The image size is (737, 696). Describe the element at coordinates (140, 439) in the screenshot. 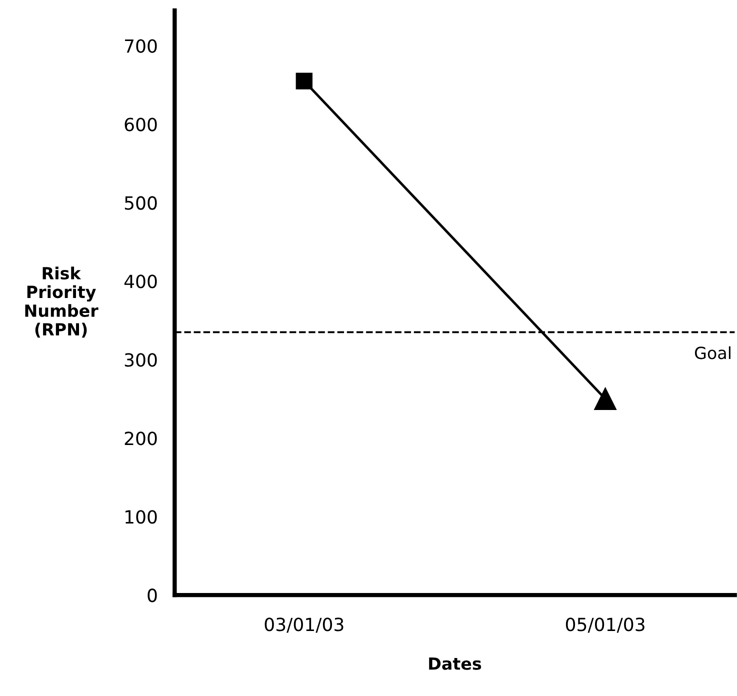

I see `y-tick-label: 200` at that location.